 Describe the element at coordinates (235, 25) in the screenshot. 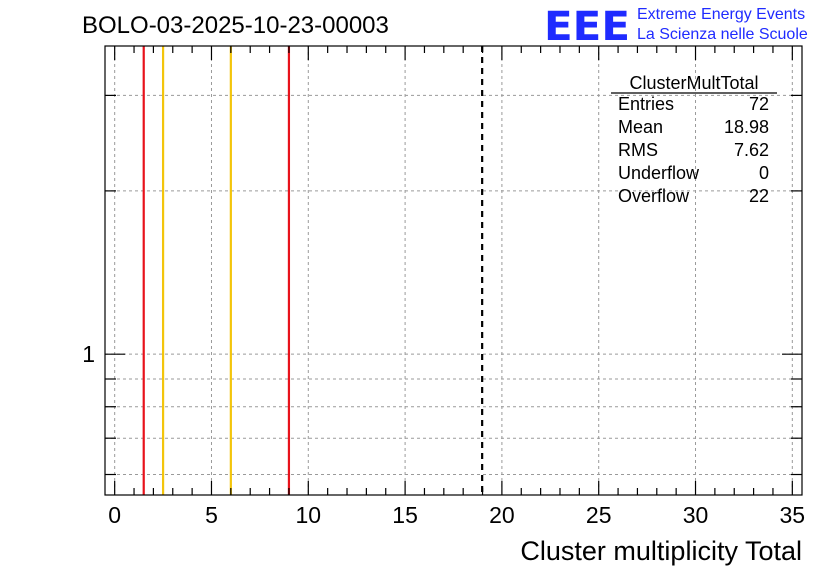

I see `chart-title: BOLO-03-2025-10-23-00003` at that location.